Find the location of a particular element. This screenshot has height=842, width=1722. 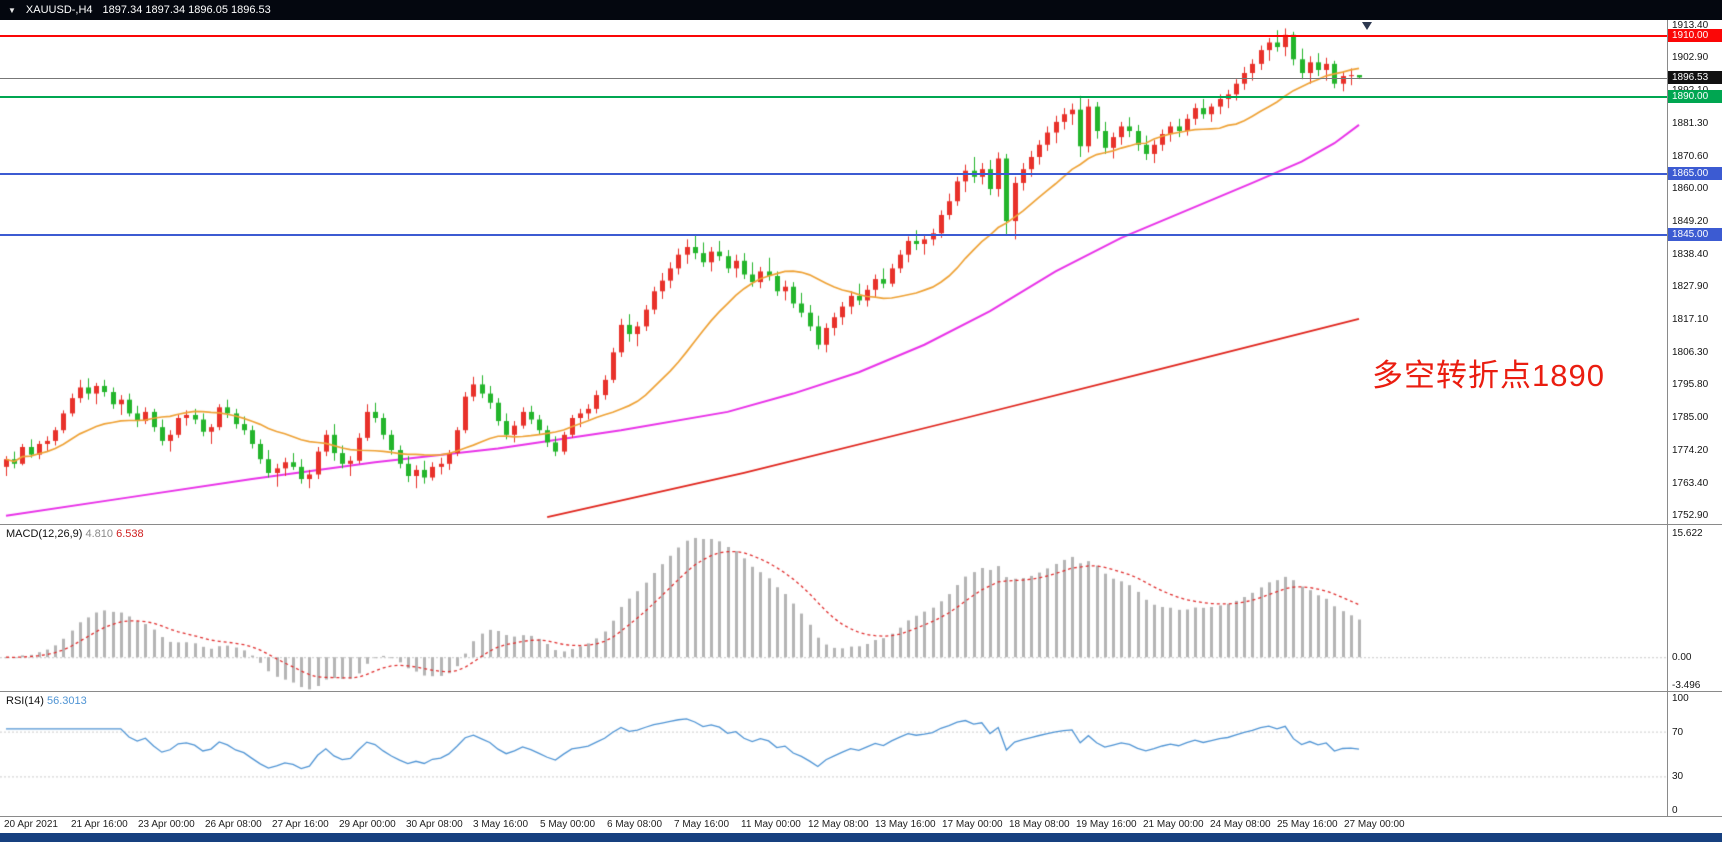

time-axis-label: 5 May 00:00 is located at coordinates (568, 824).